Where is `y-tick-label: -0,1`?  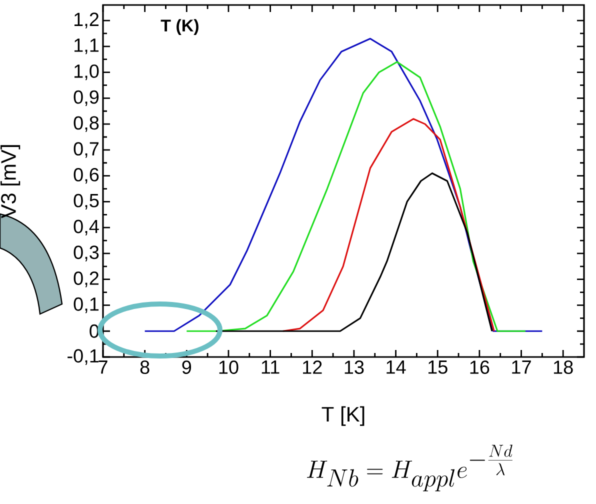 y-tick-label: -0,1 is located at coordinates (83, 357).